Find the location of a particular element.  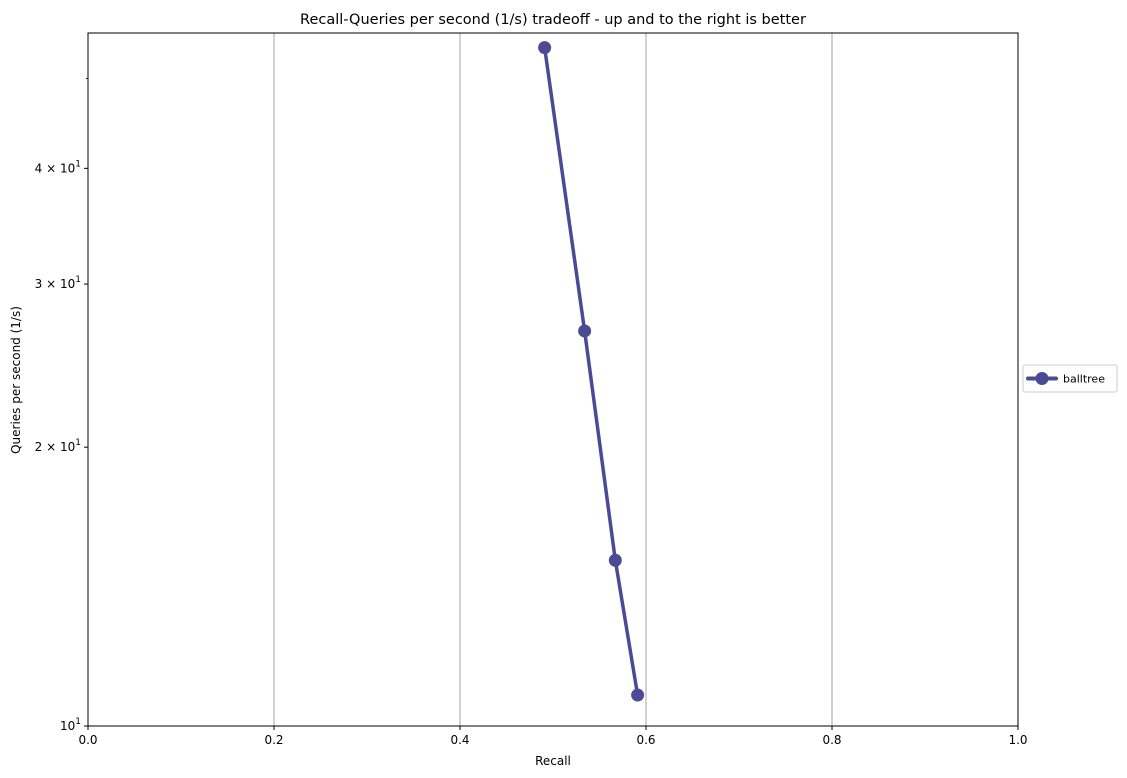

y-tick-label: 101 is located at coordinates (70, 725).